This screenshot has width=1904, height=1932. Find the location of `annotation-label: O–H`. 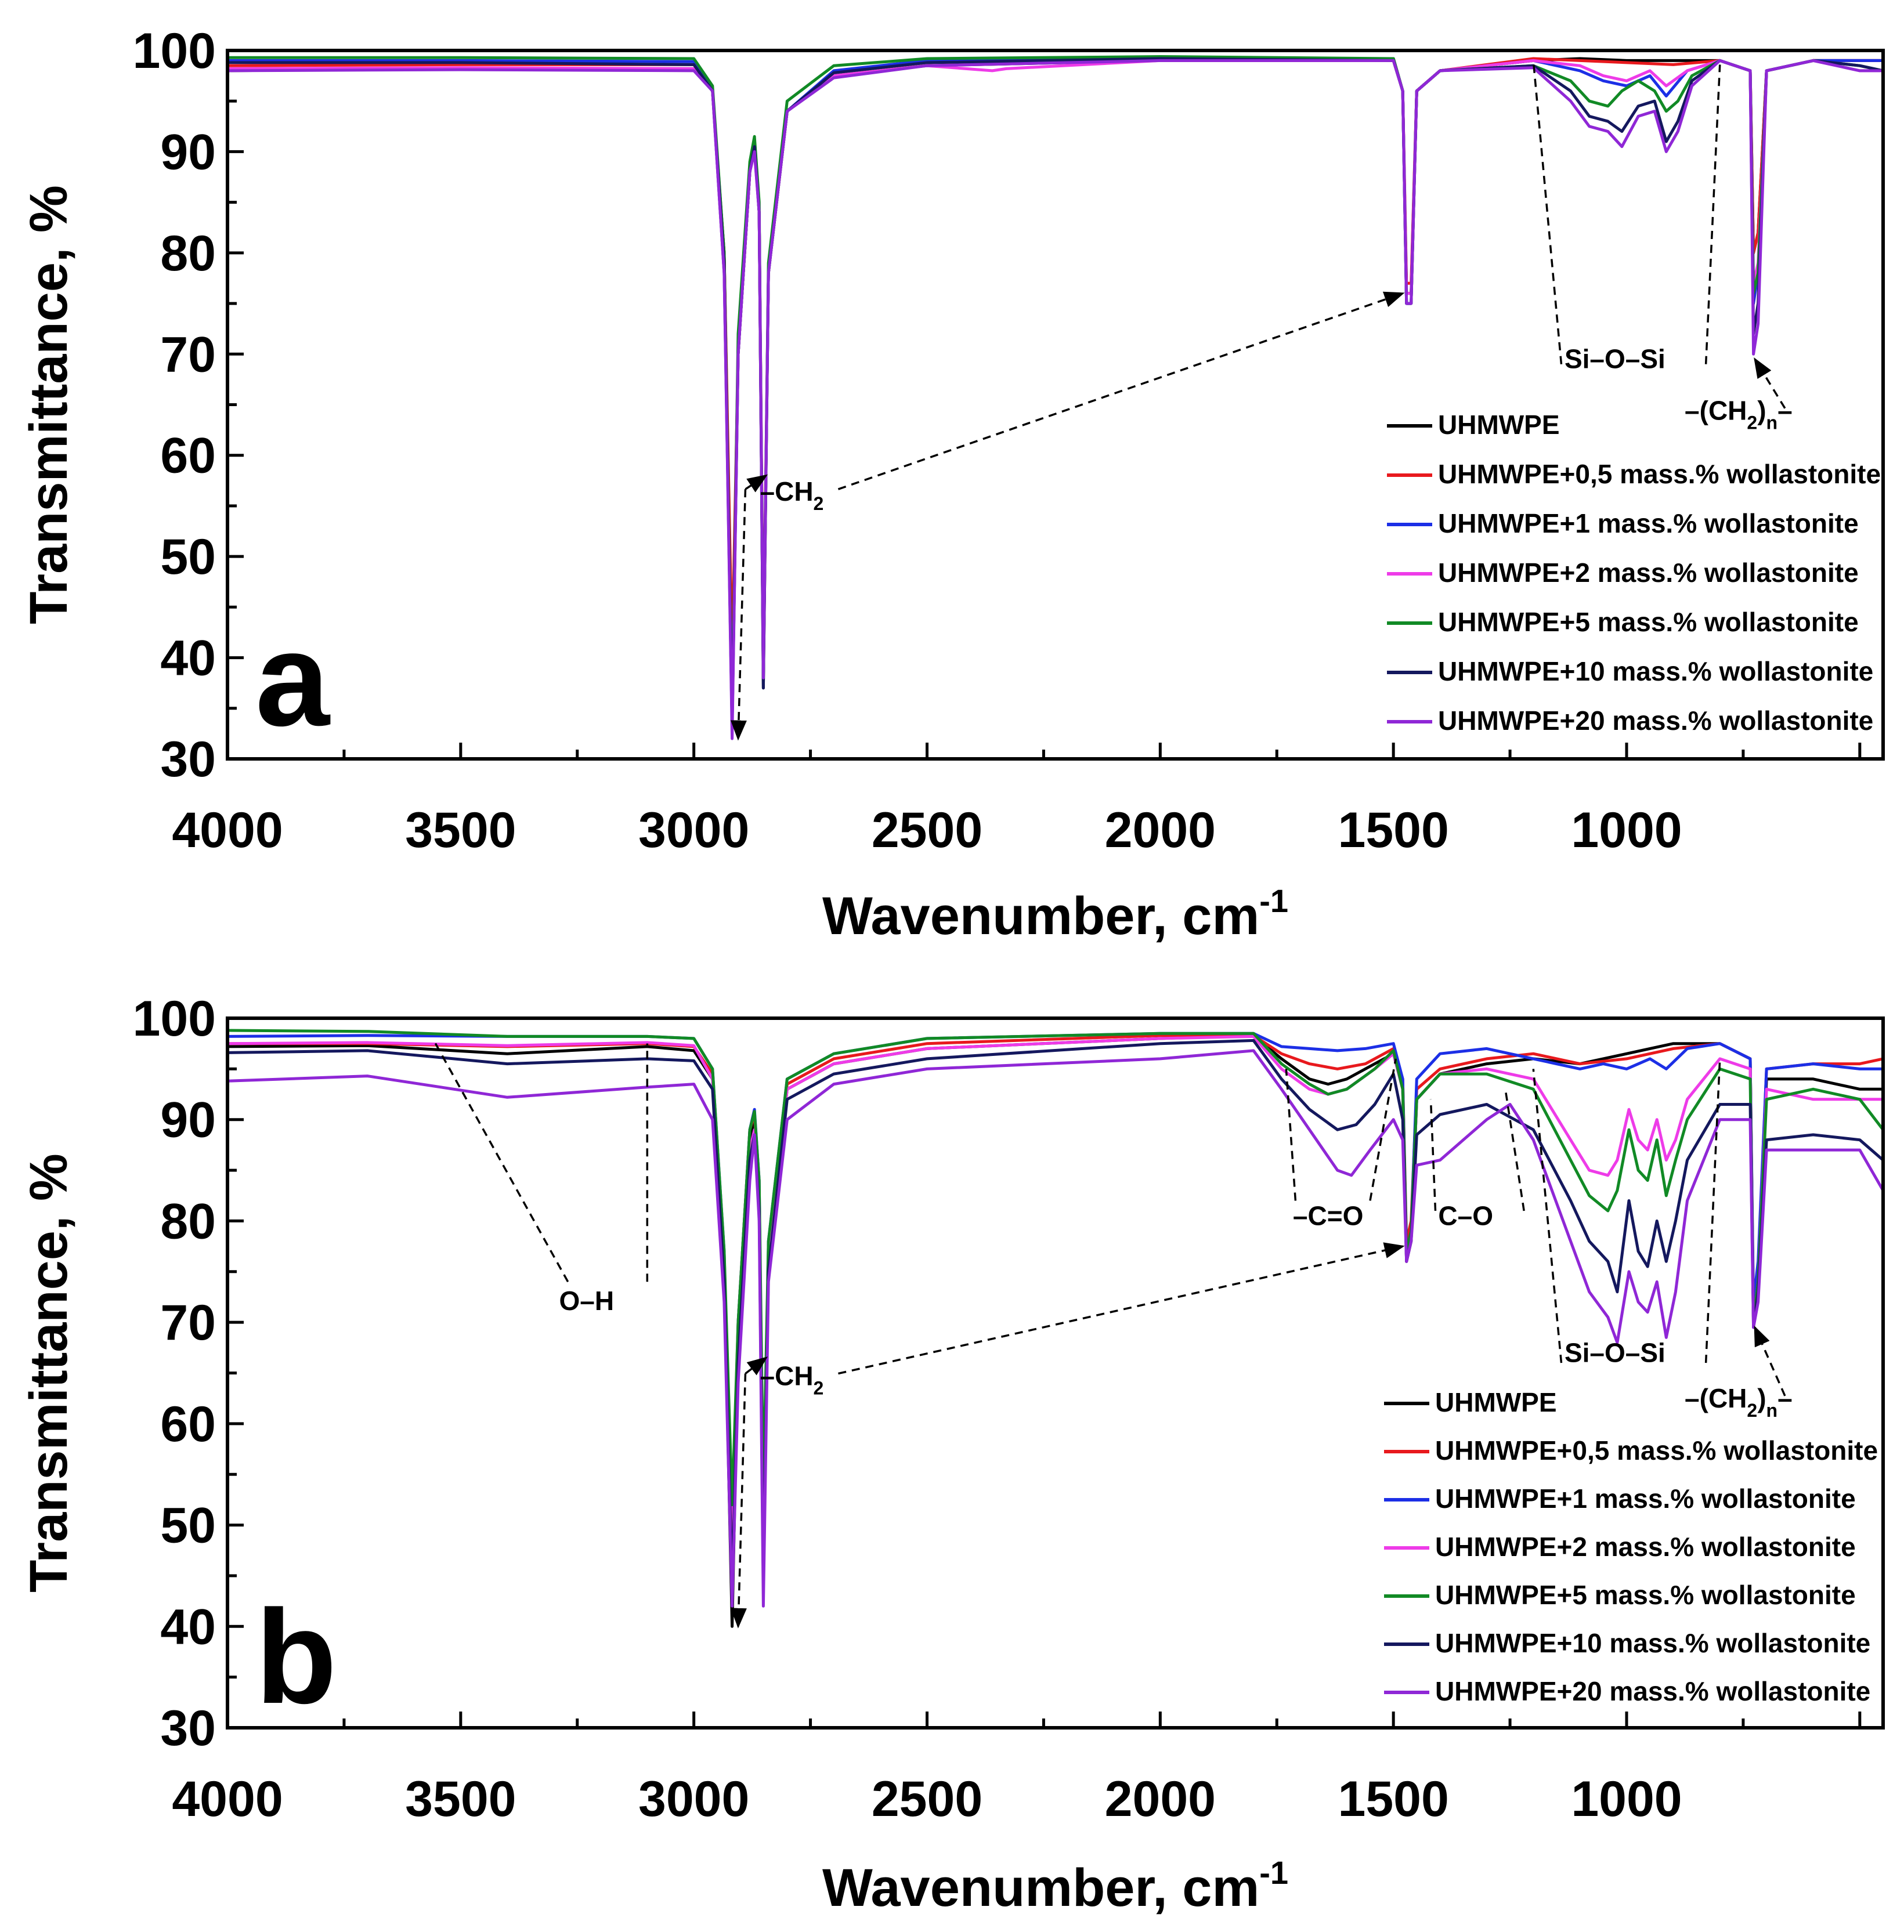

annotation-label: O–H is located at coordinates (587, 1301).